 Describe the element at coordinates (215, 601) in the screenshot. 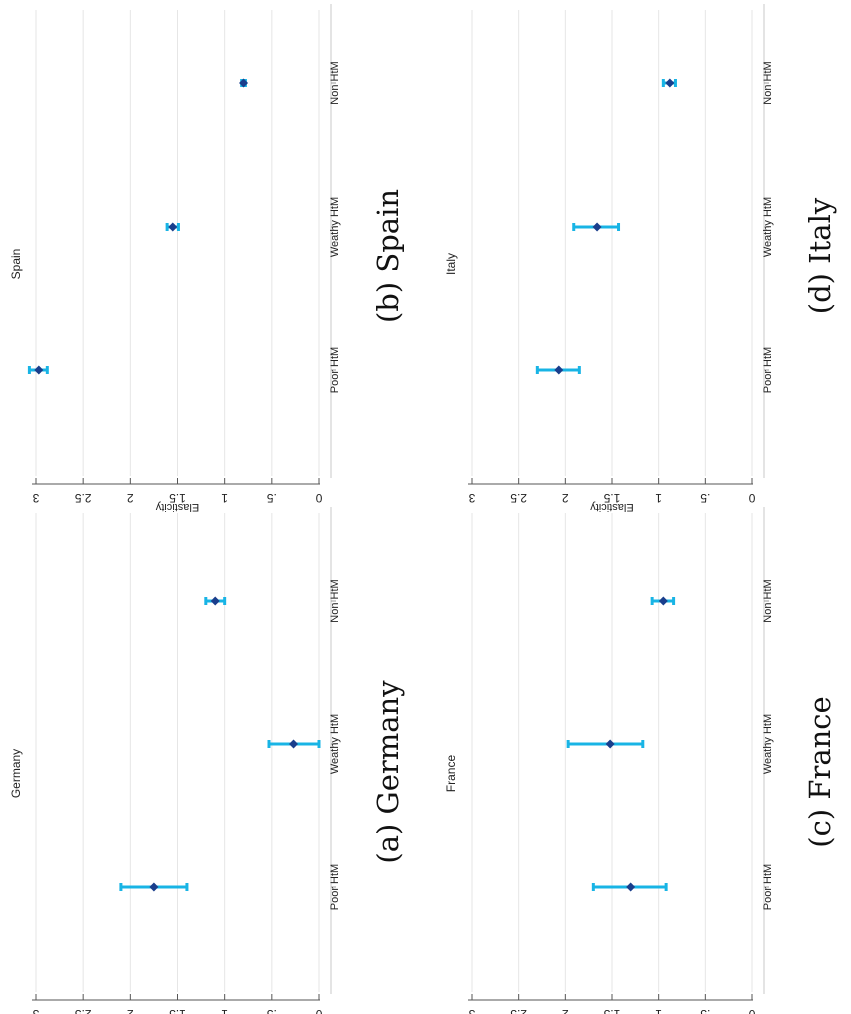

I see `point-germany-non-htm` at that location.